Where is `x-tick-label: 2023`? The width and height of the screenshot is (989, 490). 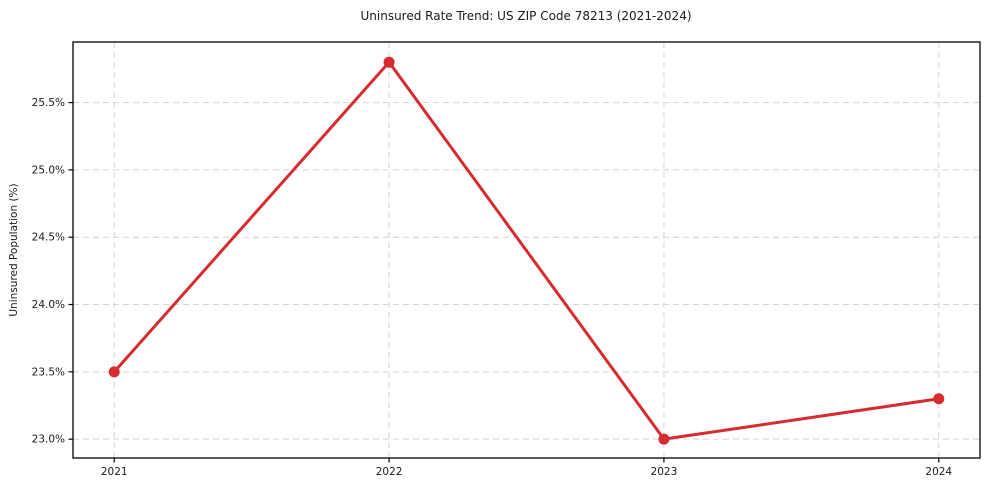
x-tick-label: 2023 is located at coordinates (664, 472).